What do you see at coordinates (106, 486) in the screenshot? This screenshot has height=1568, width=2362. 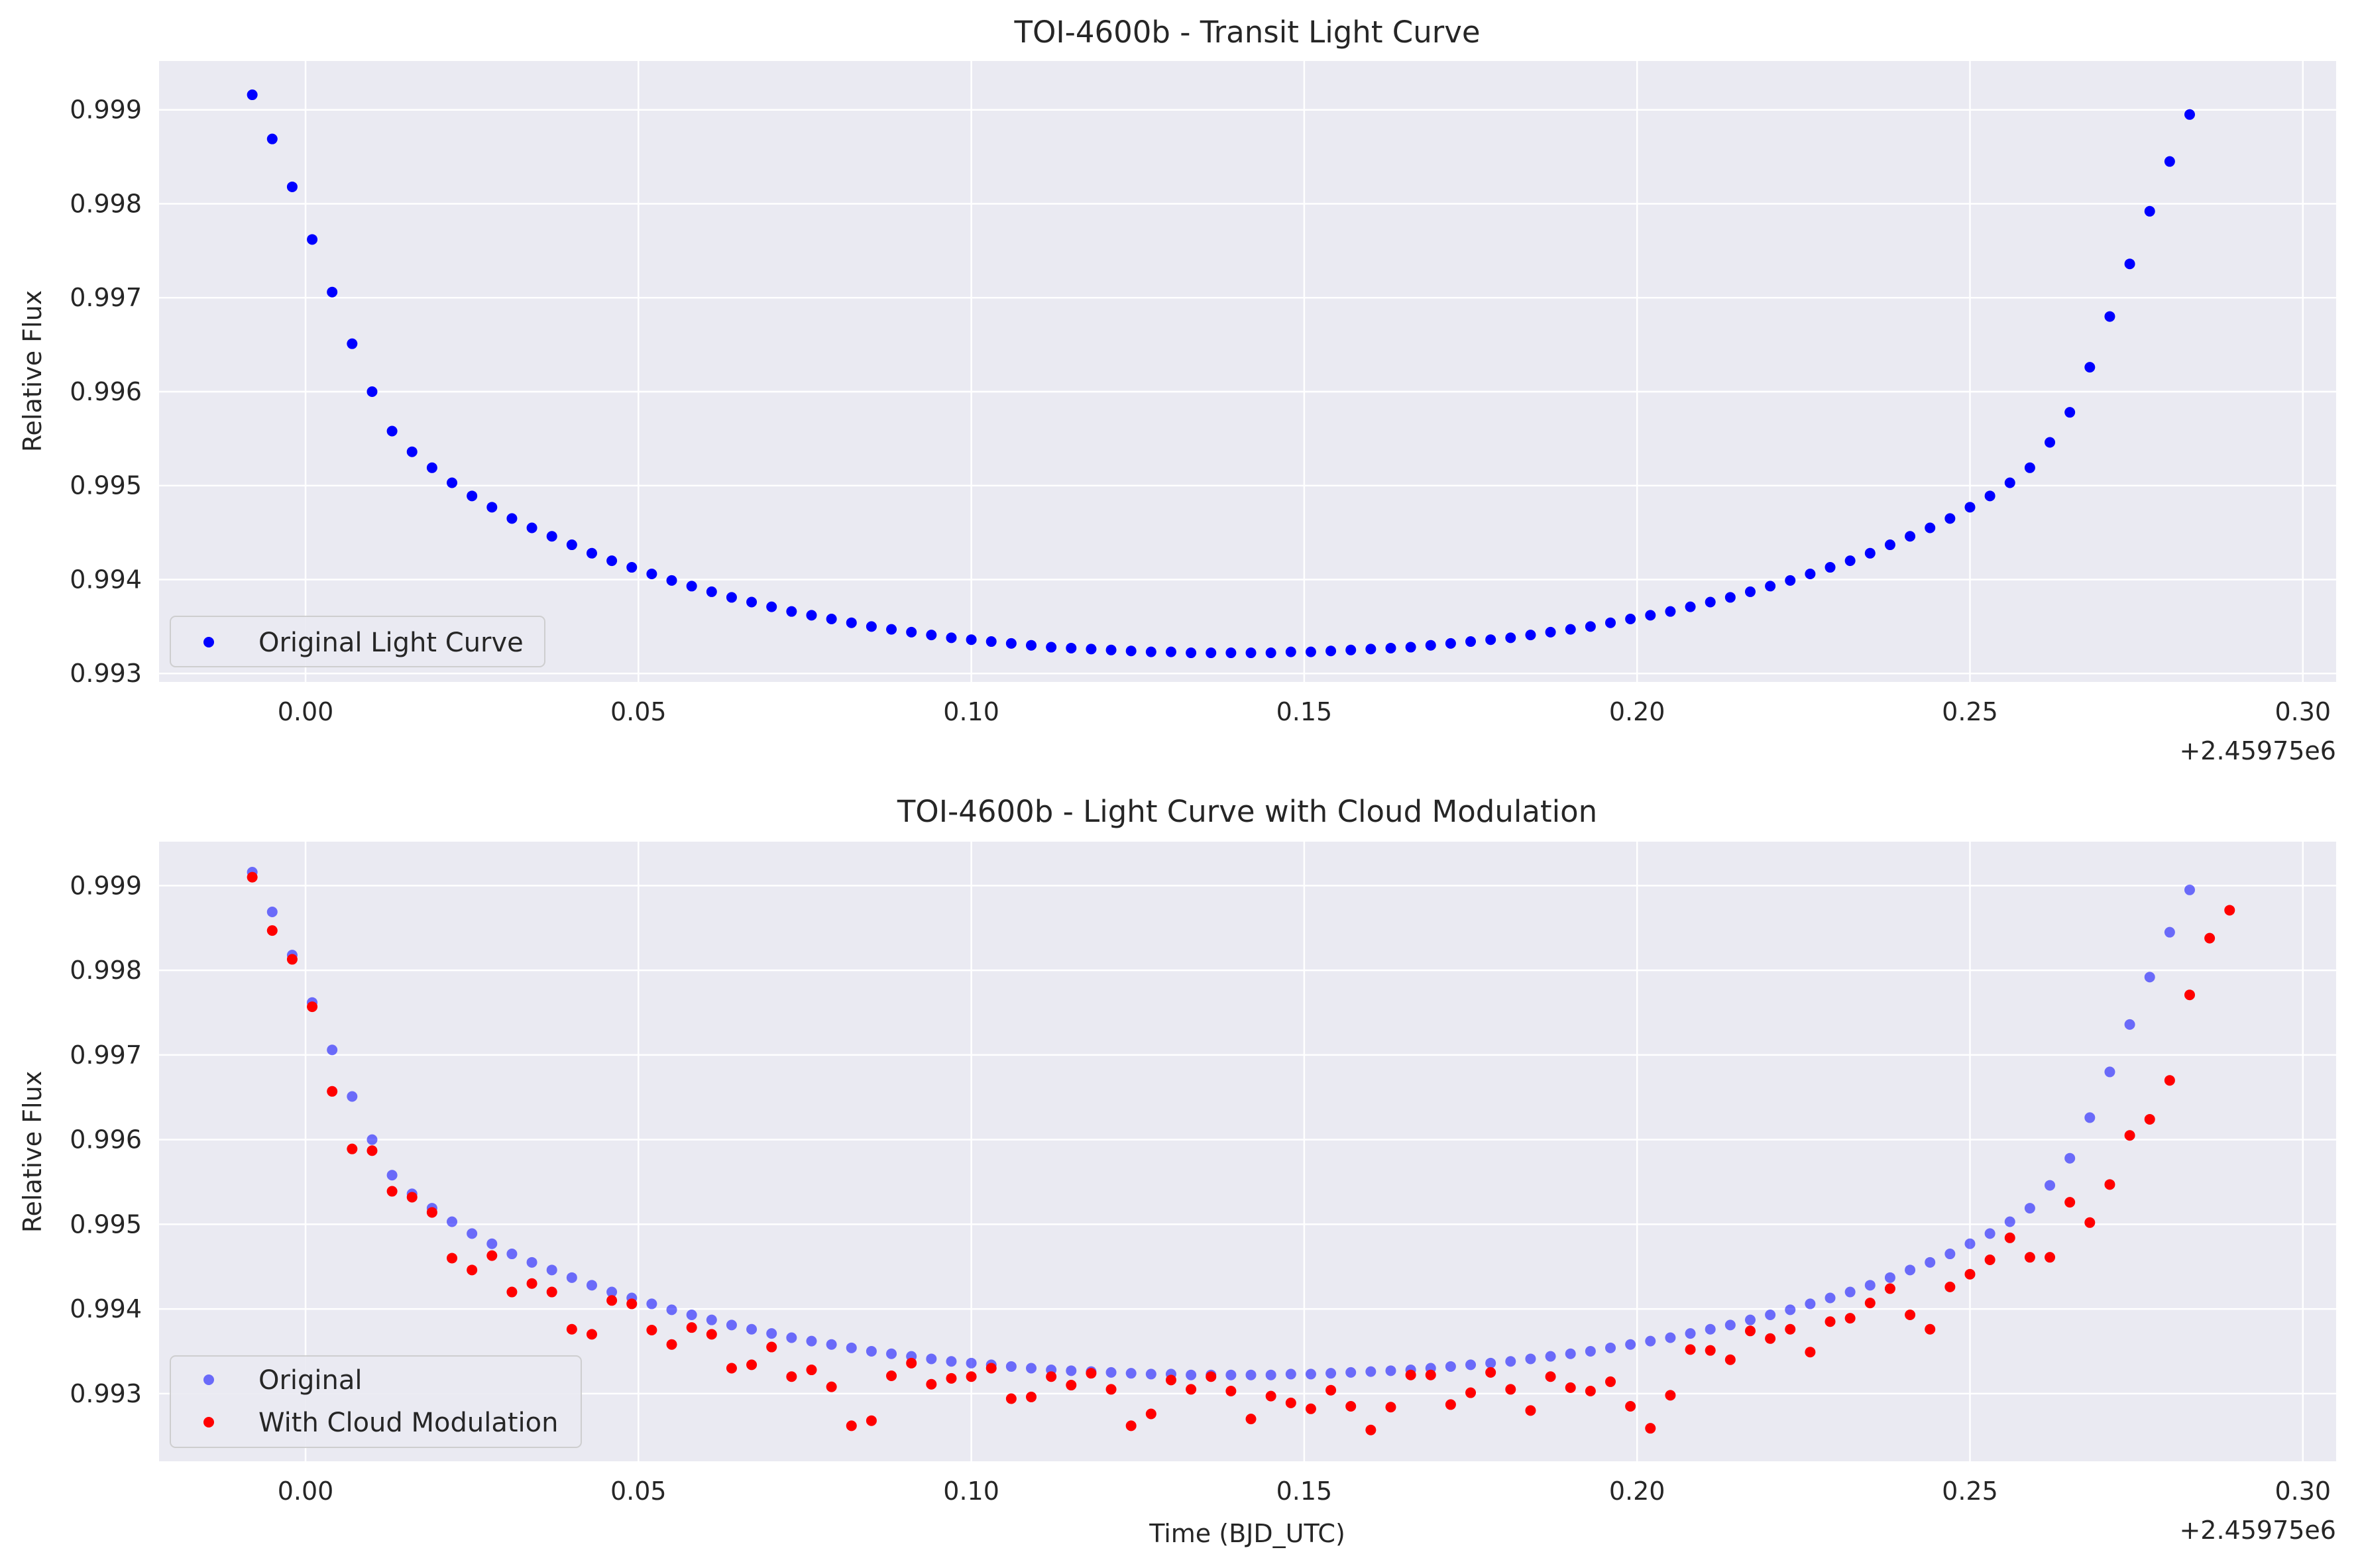 I see `y-tick-label: 0.995` at bounding box center [106, 486].